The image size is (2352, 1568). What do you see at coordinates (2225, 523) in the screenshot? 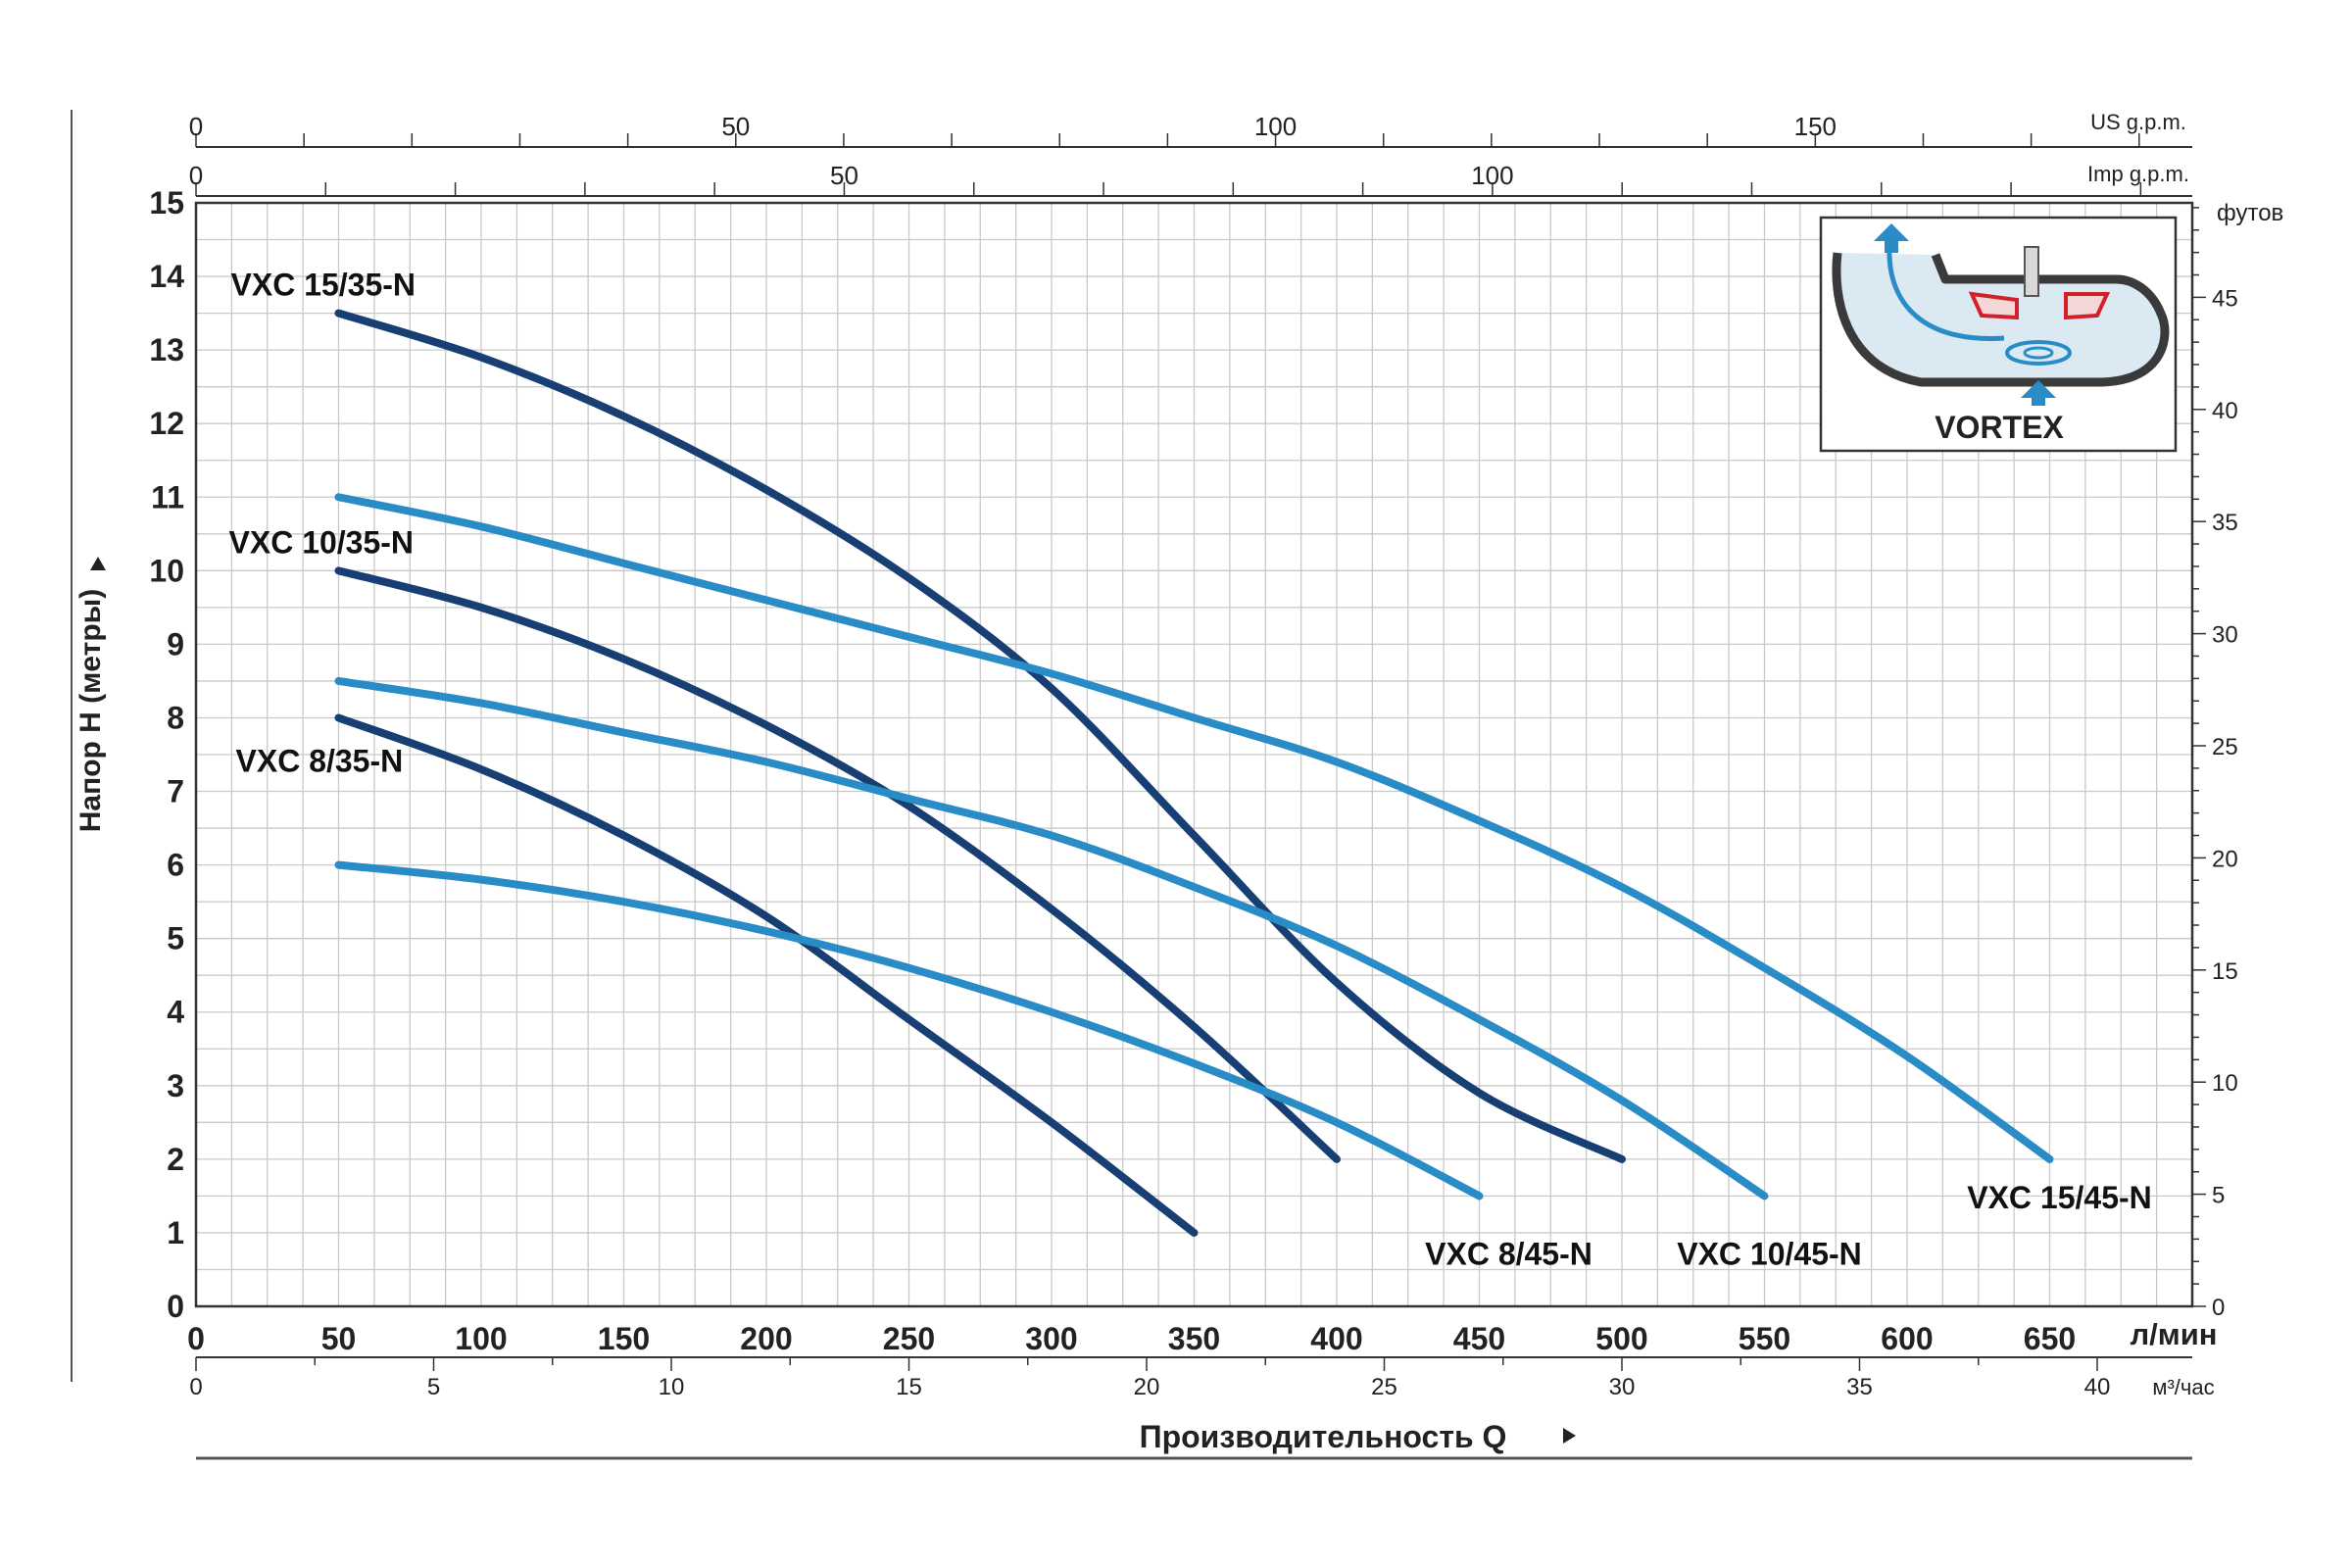
I see `feet-tick-label: 35` at bounding box center [2225, 523].